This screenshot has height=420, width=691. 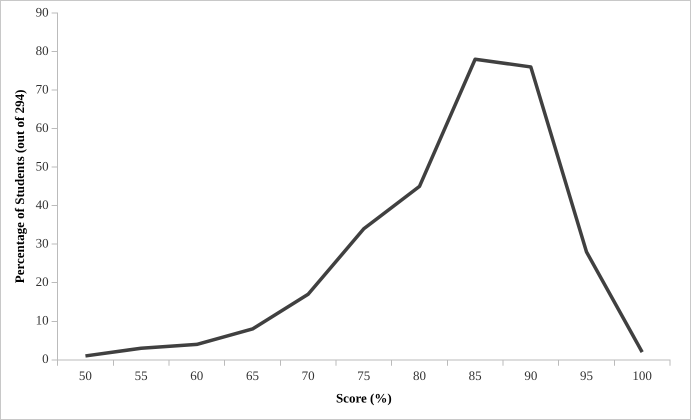 What do you see at coordinates (45, 358) in the screenshot?
I see `y-tick-label: 0` at bounding box center [45, 358].